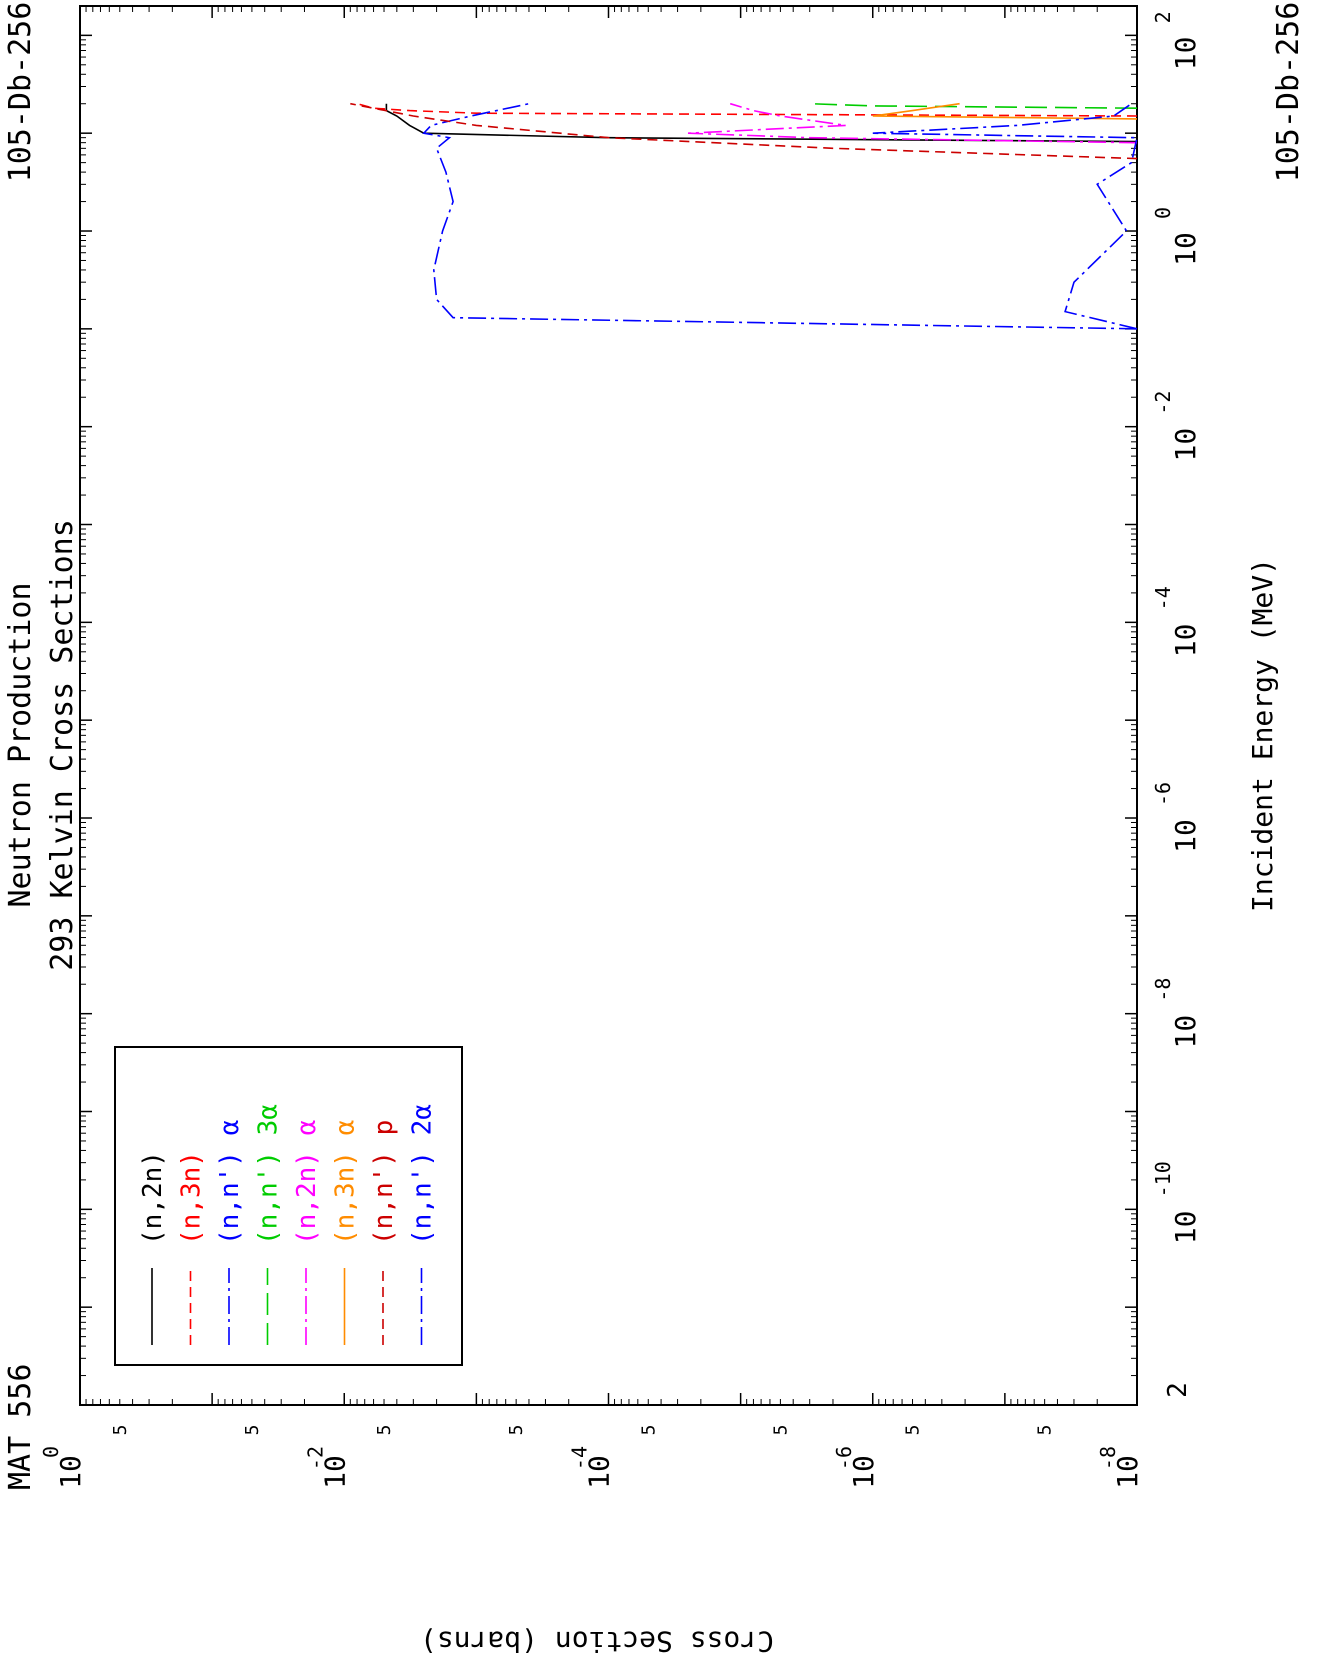 The height and width of the screenshot is (1667, 1342). I want to click on x-tick-label-exponent: -6, so click(1163, 794).